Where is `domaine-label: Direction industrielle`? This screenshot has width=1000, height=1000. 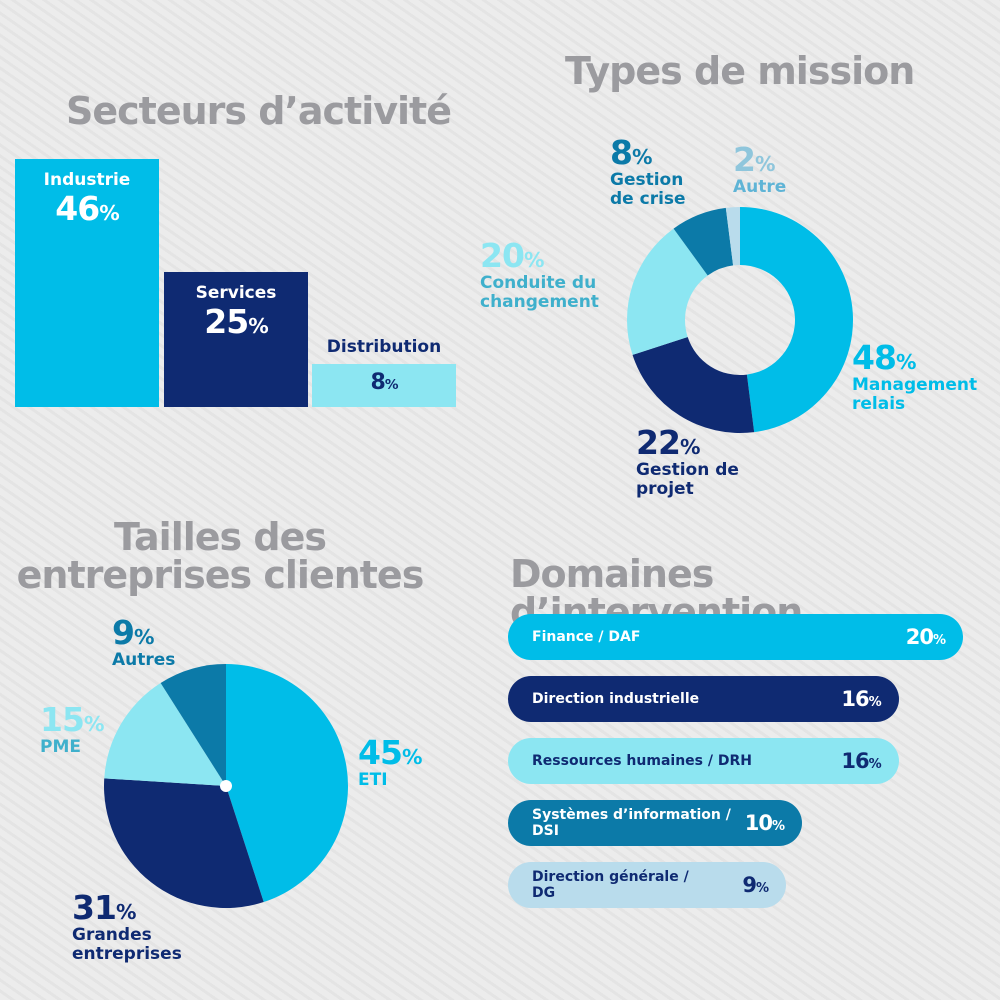 domaine-label: Direction industrielle is located at coordinates (615, 699).